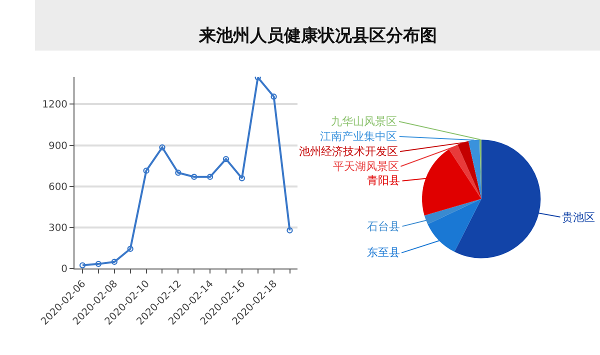 The image size is (600, 355). Describe the element at coordinates (383, 226) in the screenshot. I see `slice-label: 石台县` at that location.